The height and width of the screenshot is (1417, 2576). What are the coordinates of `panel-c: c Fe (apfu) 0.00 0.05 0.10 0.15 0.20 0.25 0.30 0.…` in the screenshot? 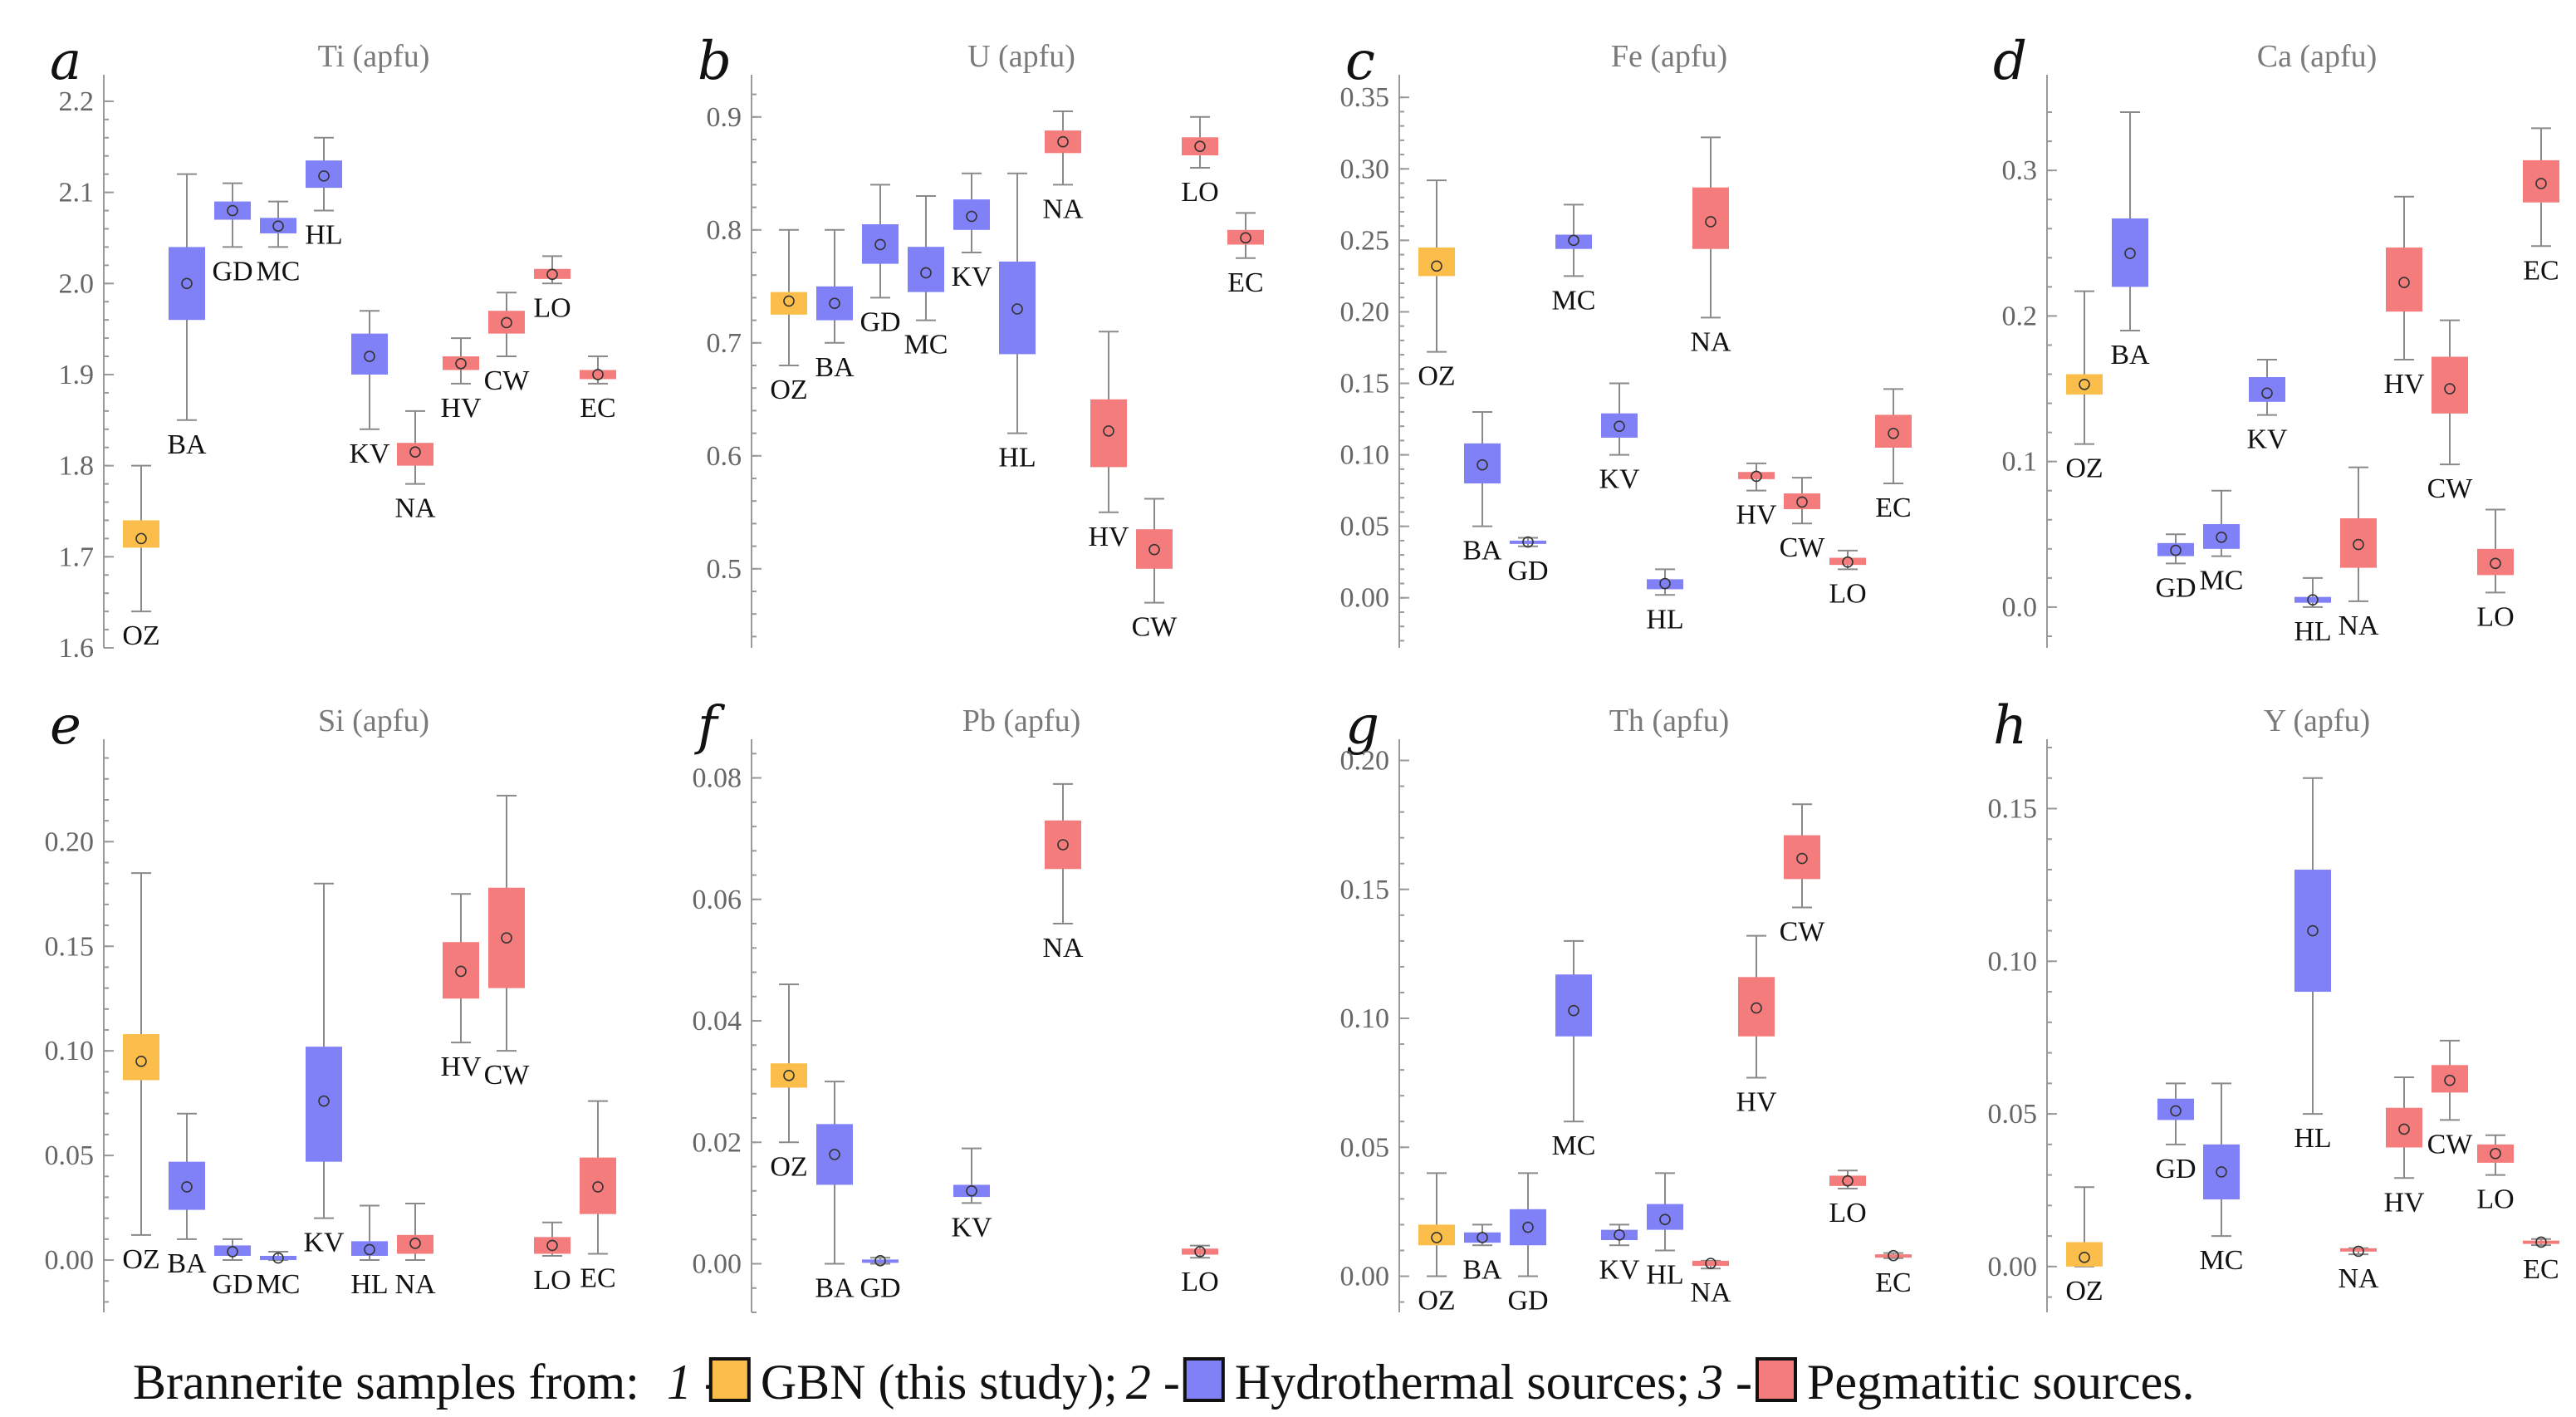 It's located at (1626, 339).